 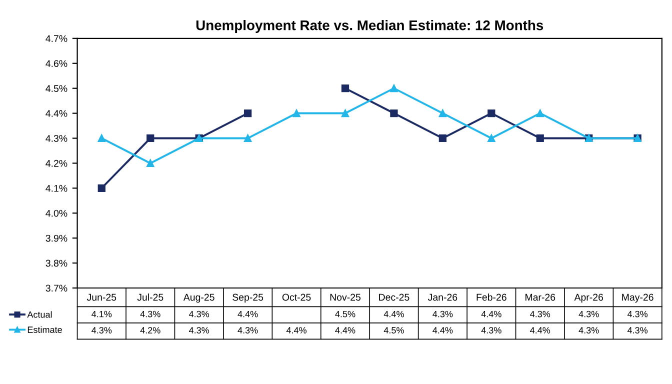 I want to click on x-tick-label: Aug-25, so click(x=198, y=298).